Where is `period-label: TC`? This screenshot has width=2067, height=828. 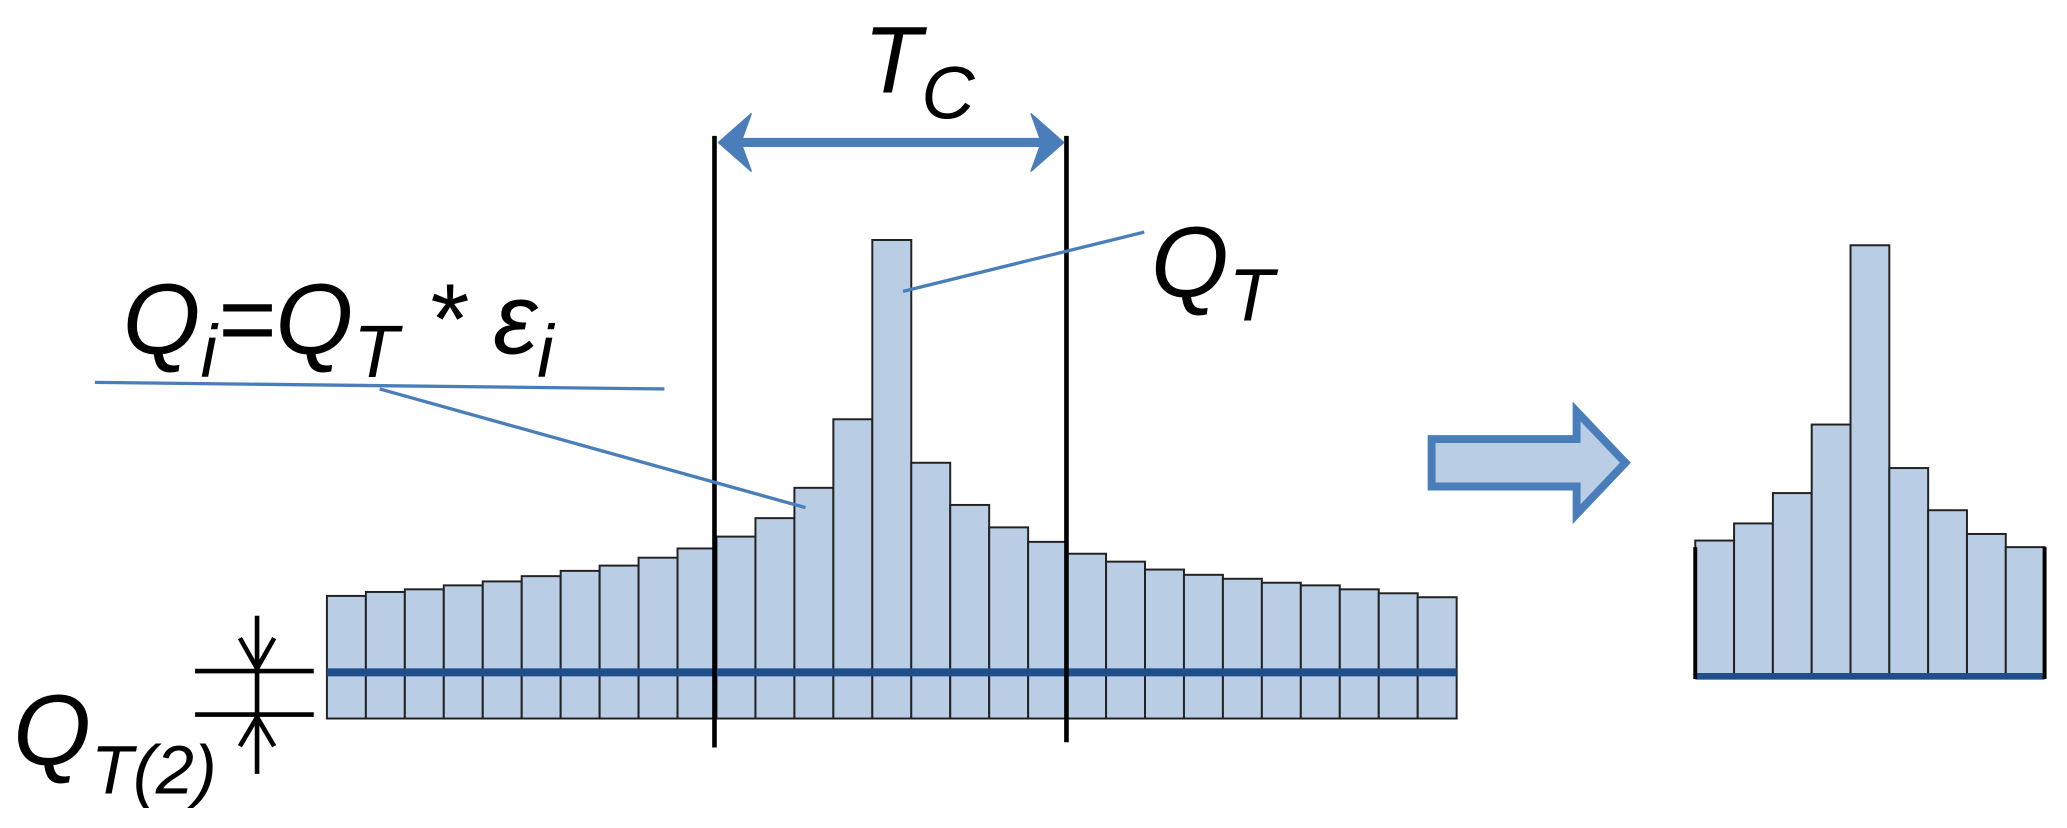
period-label: TC is located at coordinates (919, 70).